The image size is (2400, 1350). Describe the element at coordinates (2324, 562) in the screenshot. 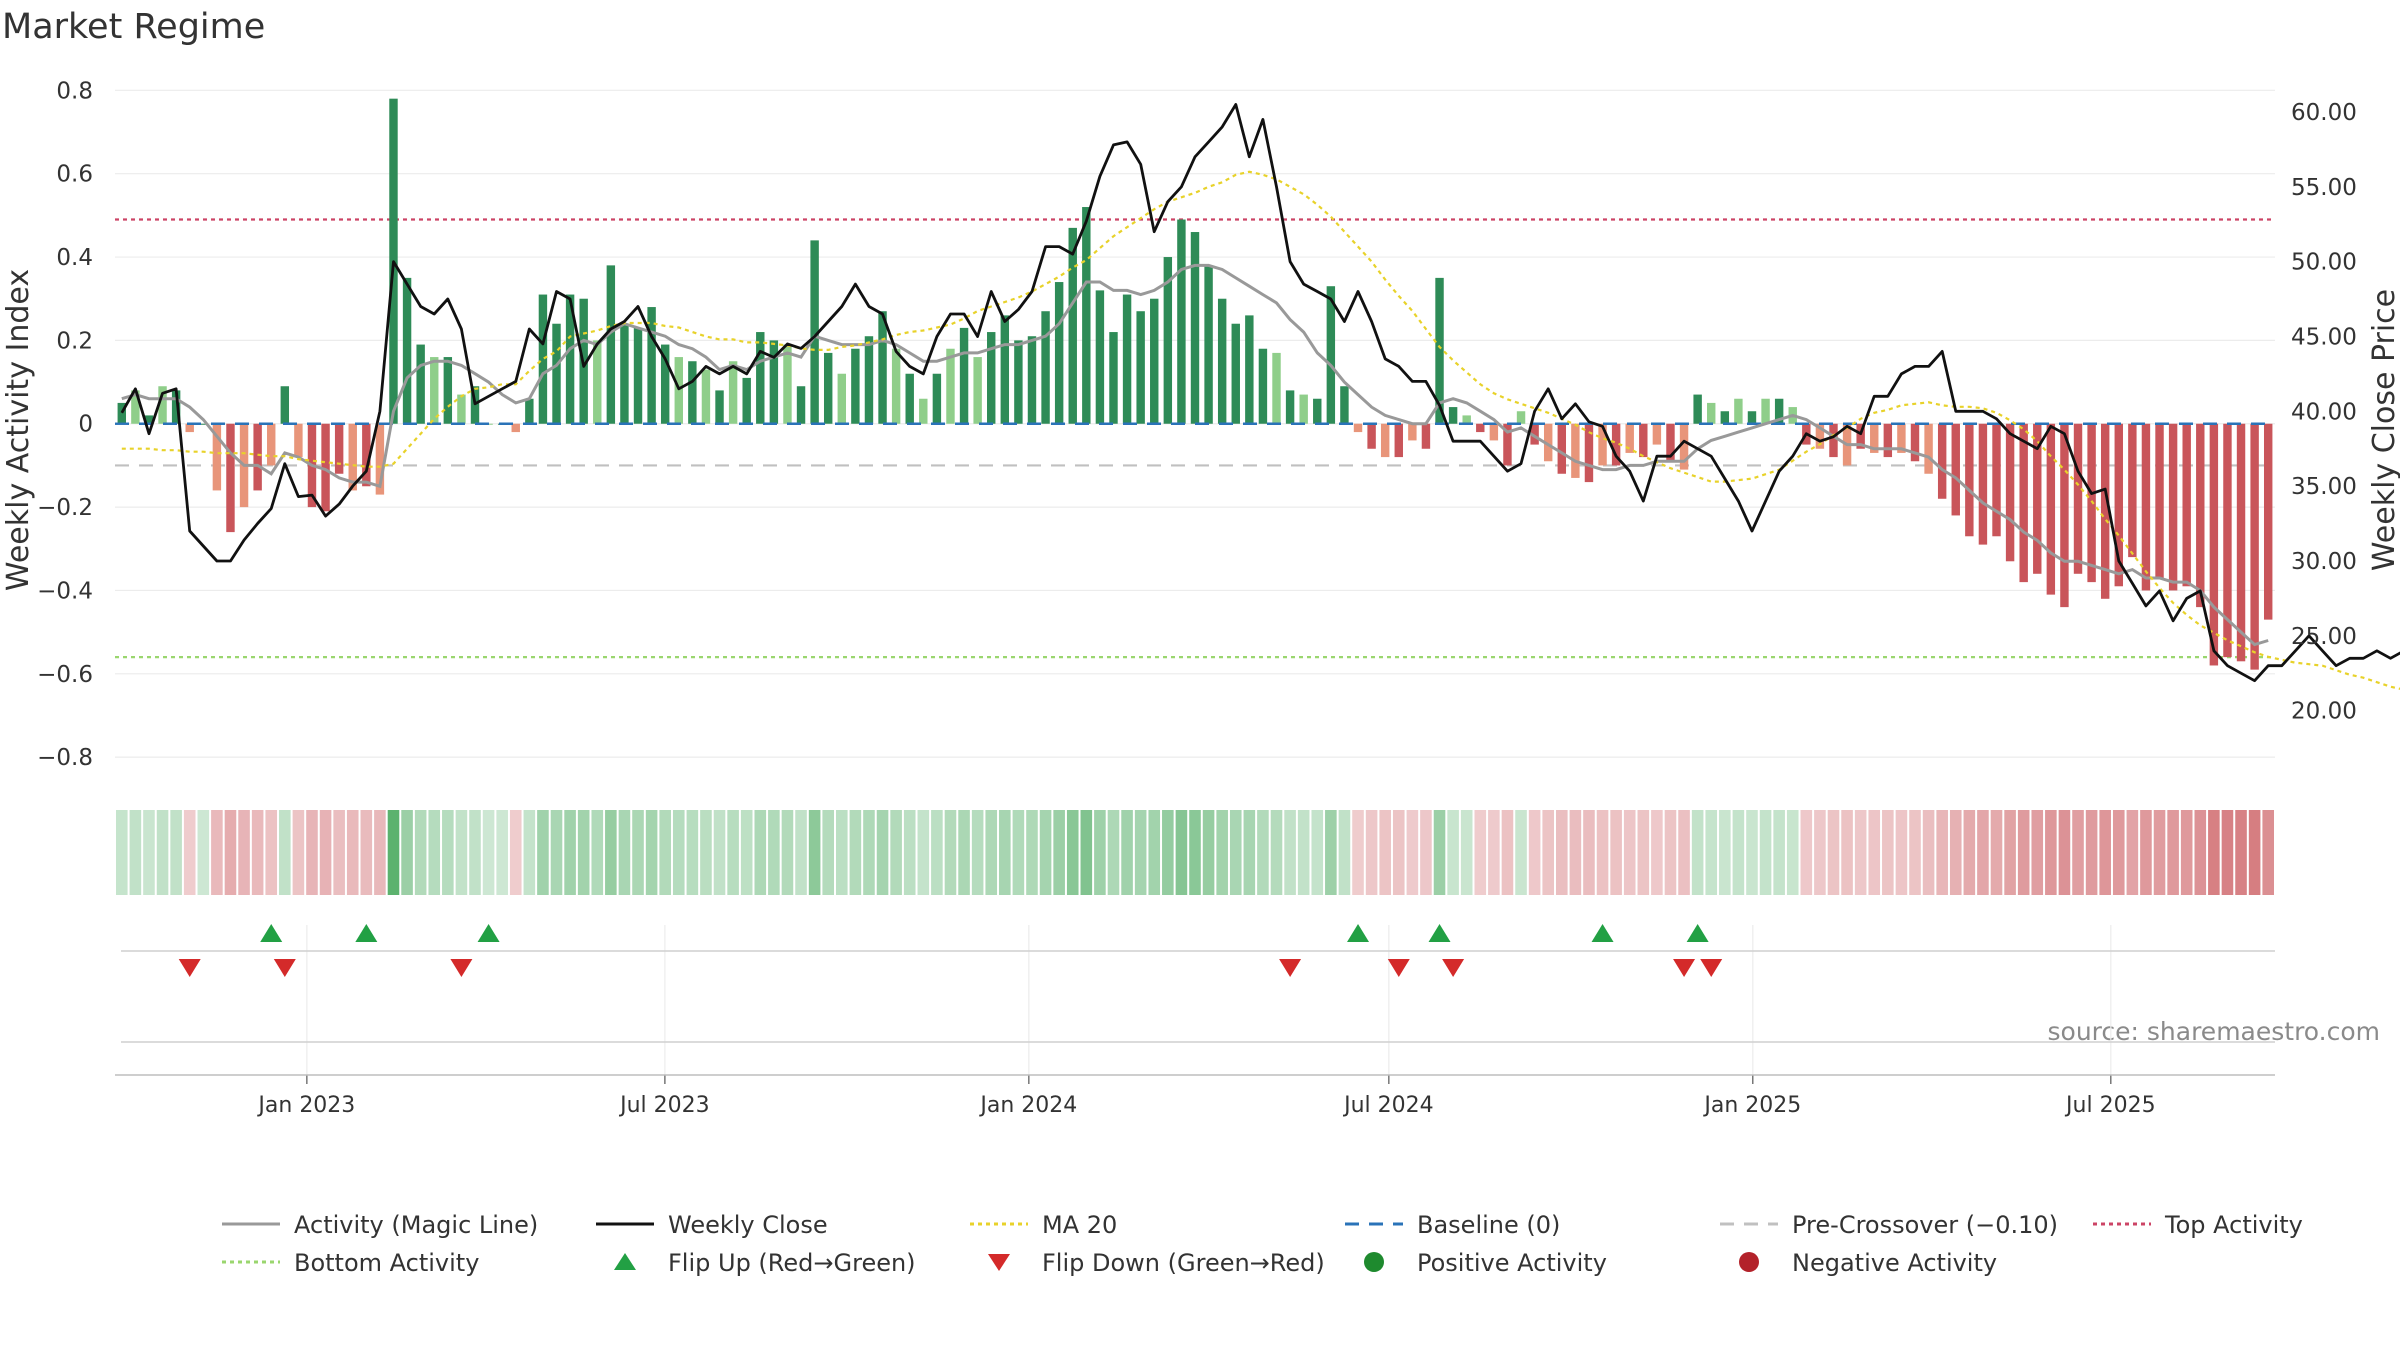

I see `y-tick-right: 30.00` at that location.